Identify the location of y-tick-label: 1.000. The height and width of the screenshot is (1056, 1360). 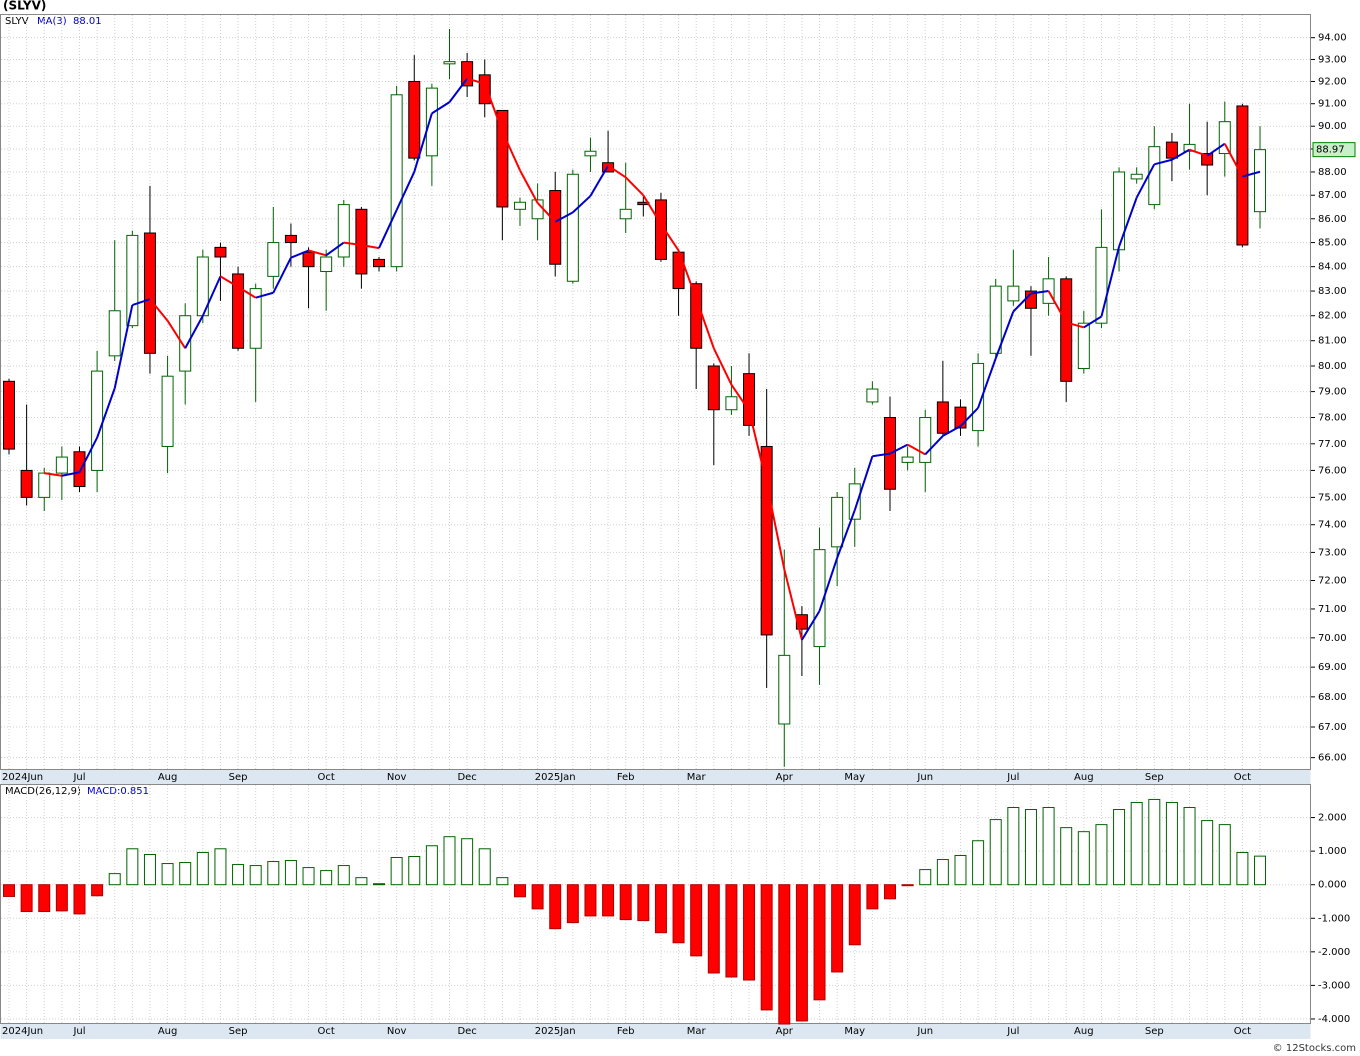
(1332, 851).